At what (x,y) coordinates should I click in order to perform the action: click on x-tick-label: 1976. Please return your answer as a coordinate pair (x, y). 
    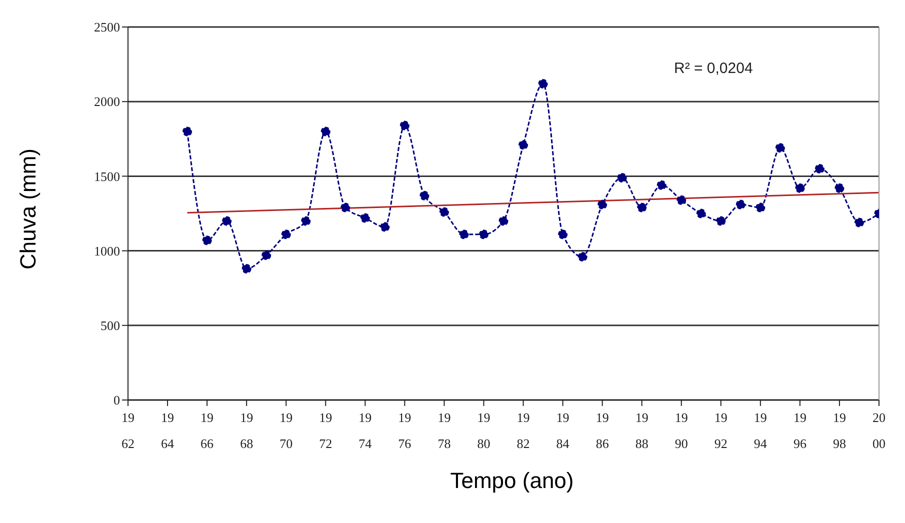
    Looking at the image, I should click on (405, 430).